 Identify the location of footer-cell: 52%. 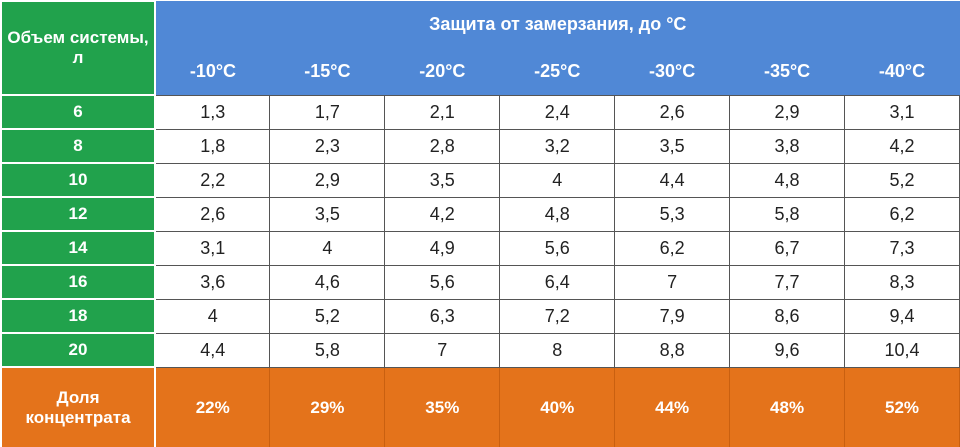
(902, 407).